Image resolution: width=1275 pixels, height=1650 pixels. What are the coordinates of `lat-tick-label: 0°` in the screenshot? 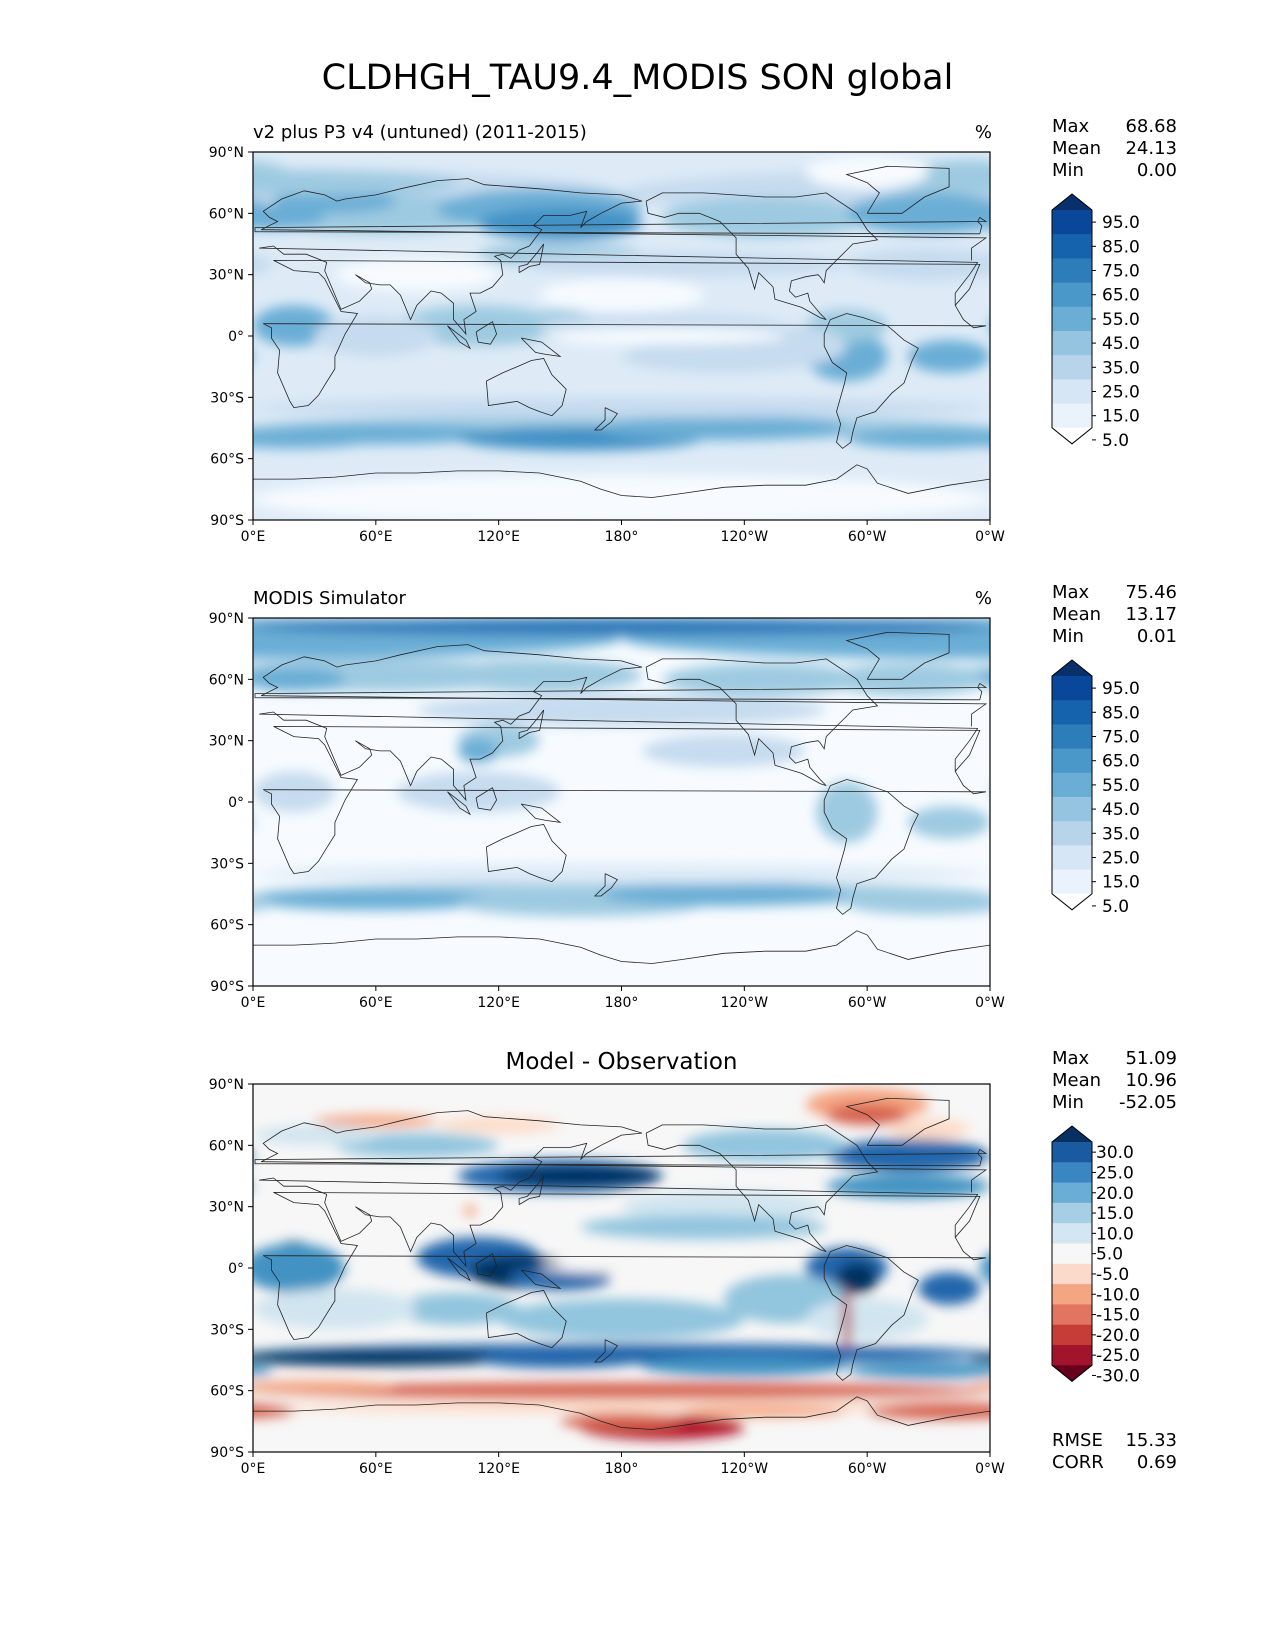 It's located at (236, 803).